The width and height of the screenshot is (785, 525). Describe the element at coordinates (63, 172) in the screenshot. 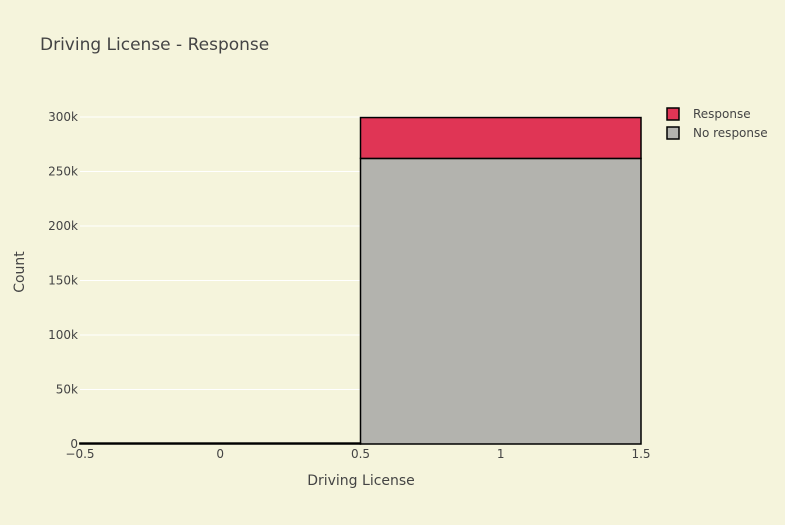

I see `y-tick-label: 250k` at that location.